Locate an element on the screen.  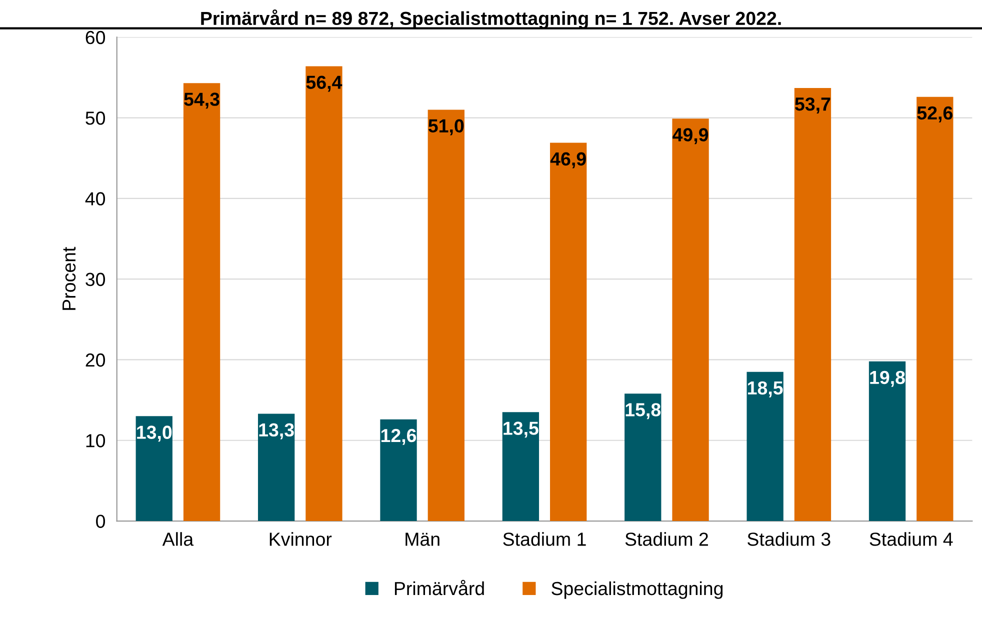
y-tick-label: 10 is located at coordinates (96, 441).